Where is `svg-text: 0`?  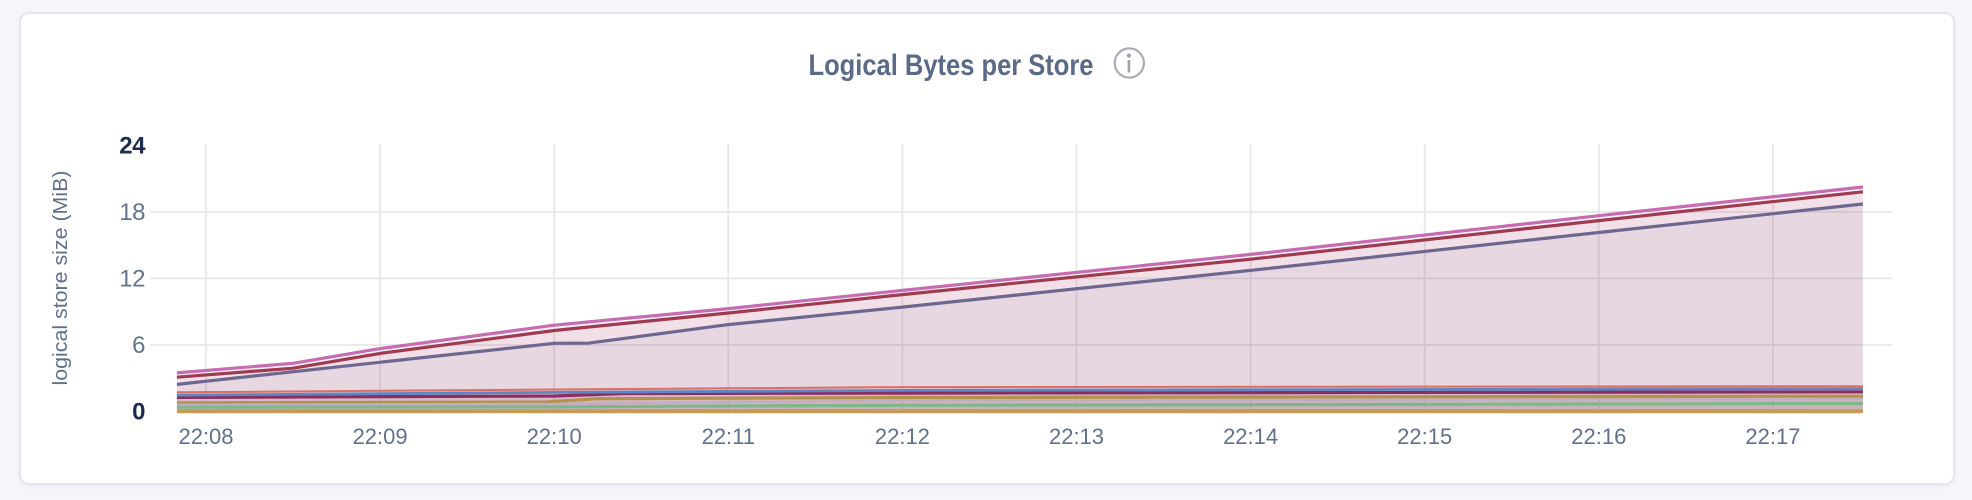
svg-text: 0 is located at coordinates (138, 412).